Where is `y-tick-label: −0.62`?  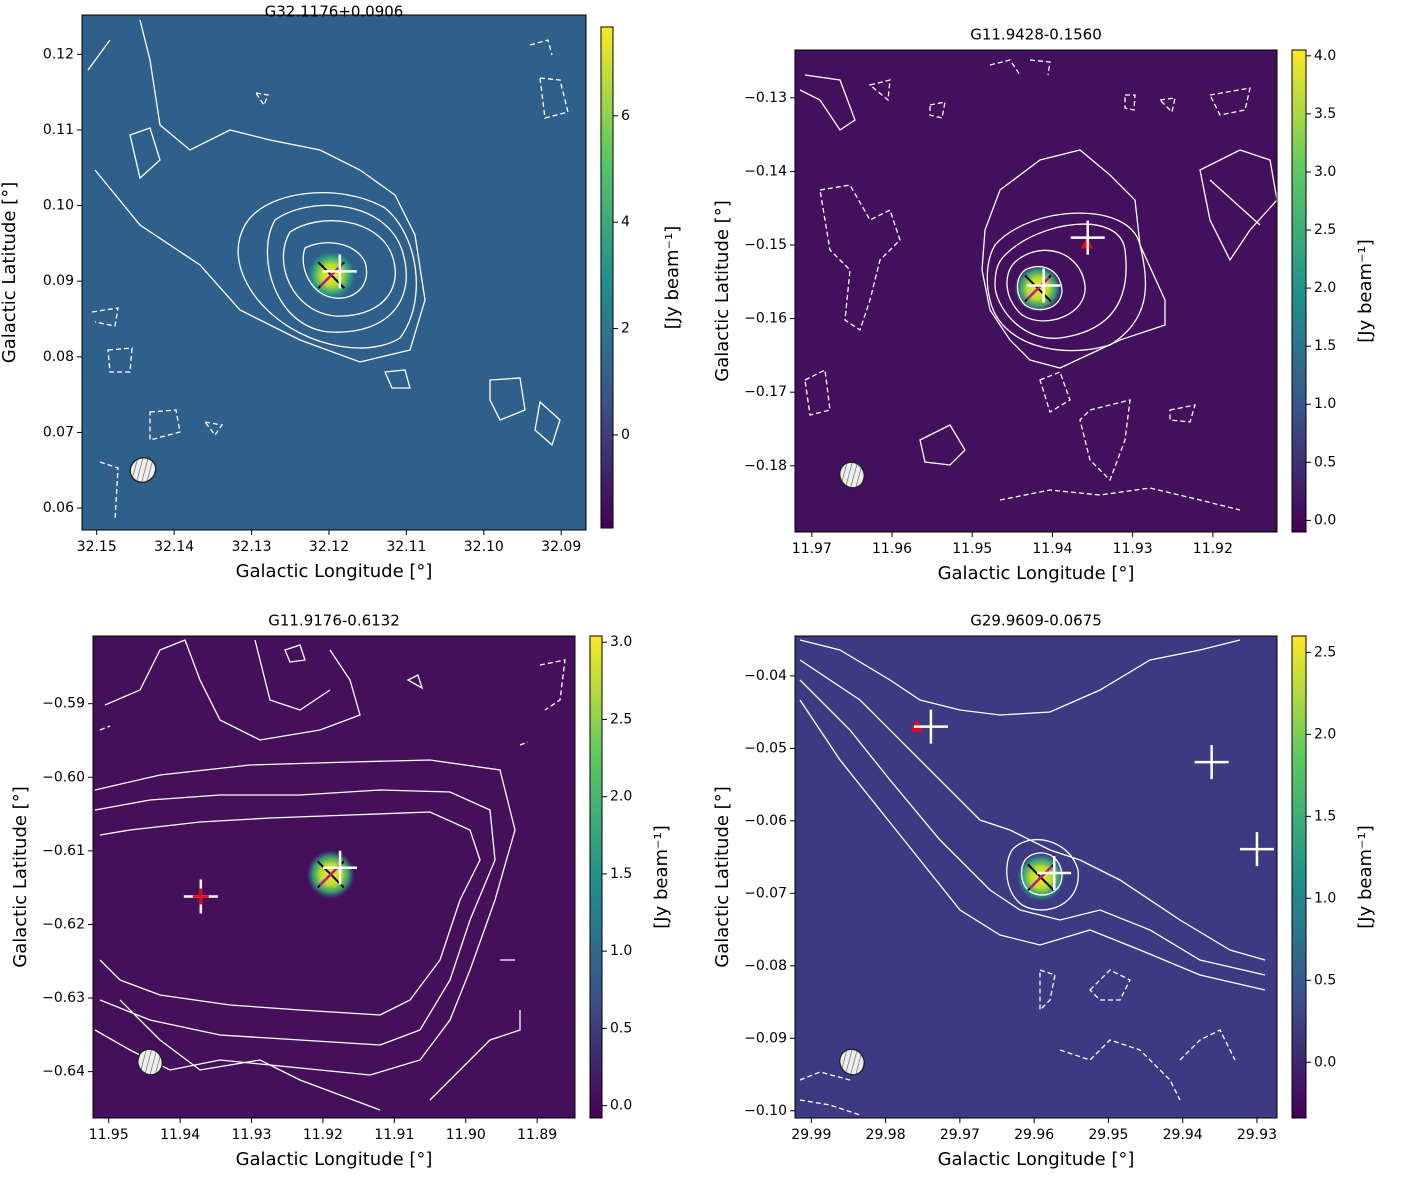
y-tick-label: −0.62 is located at coordinates (63, 924).